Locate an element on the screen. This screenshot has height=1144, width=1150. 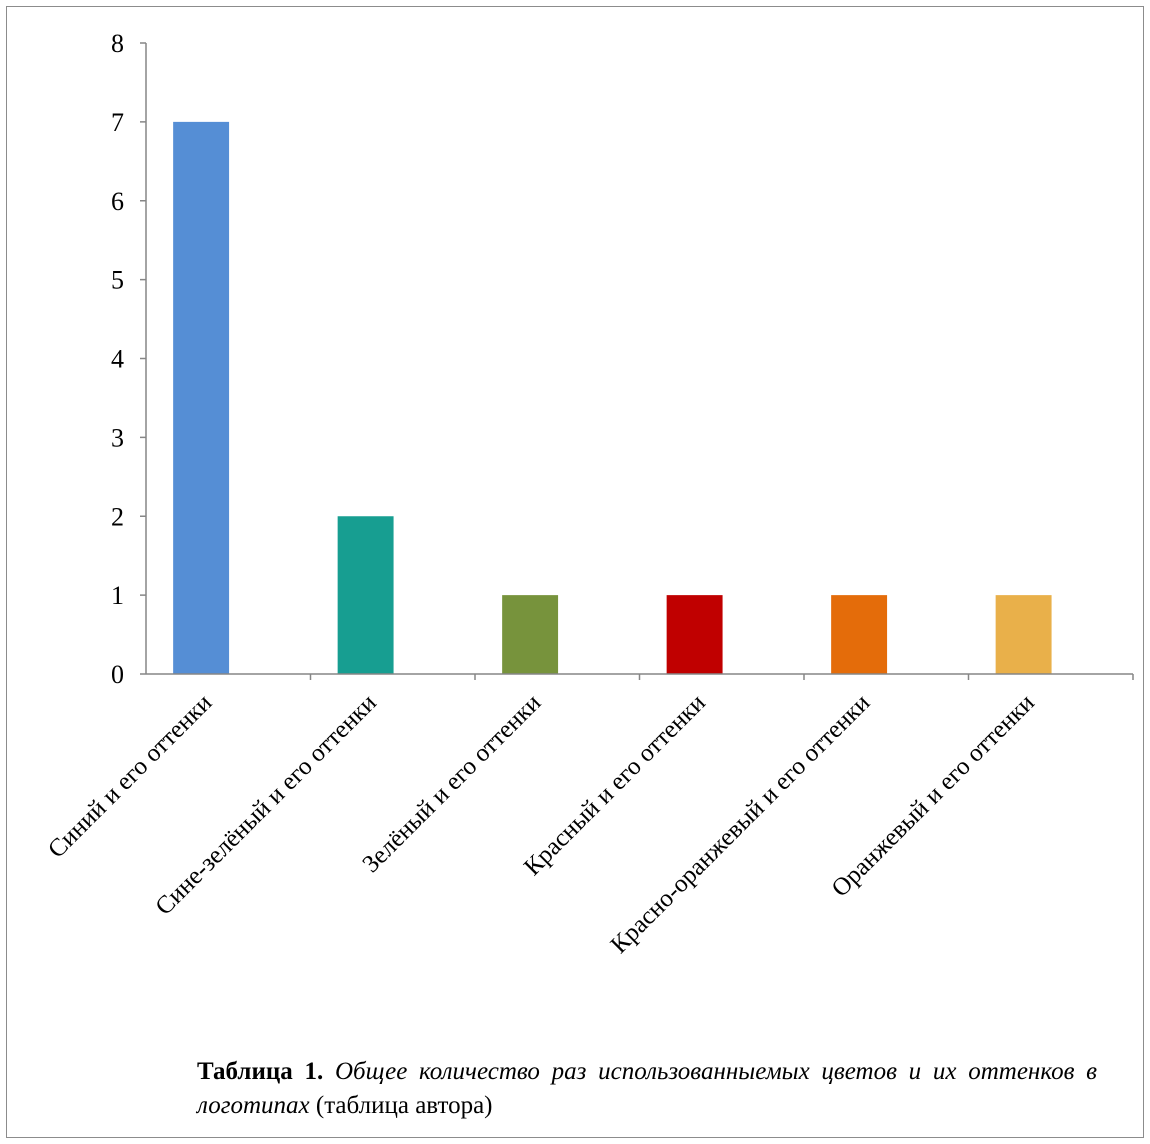
caption-source: (таблица автора) is located at coordinates (404, 1105).